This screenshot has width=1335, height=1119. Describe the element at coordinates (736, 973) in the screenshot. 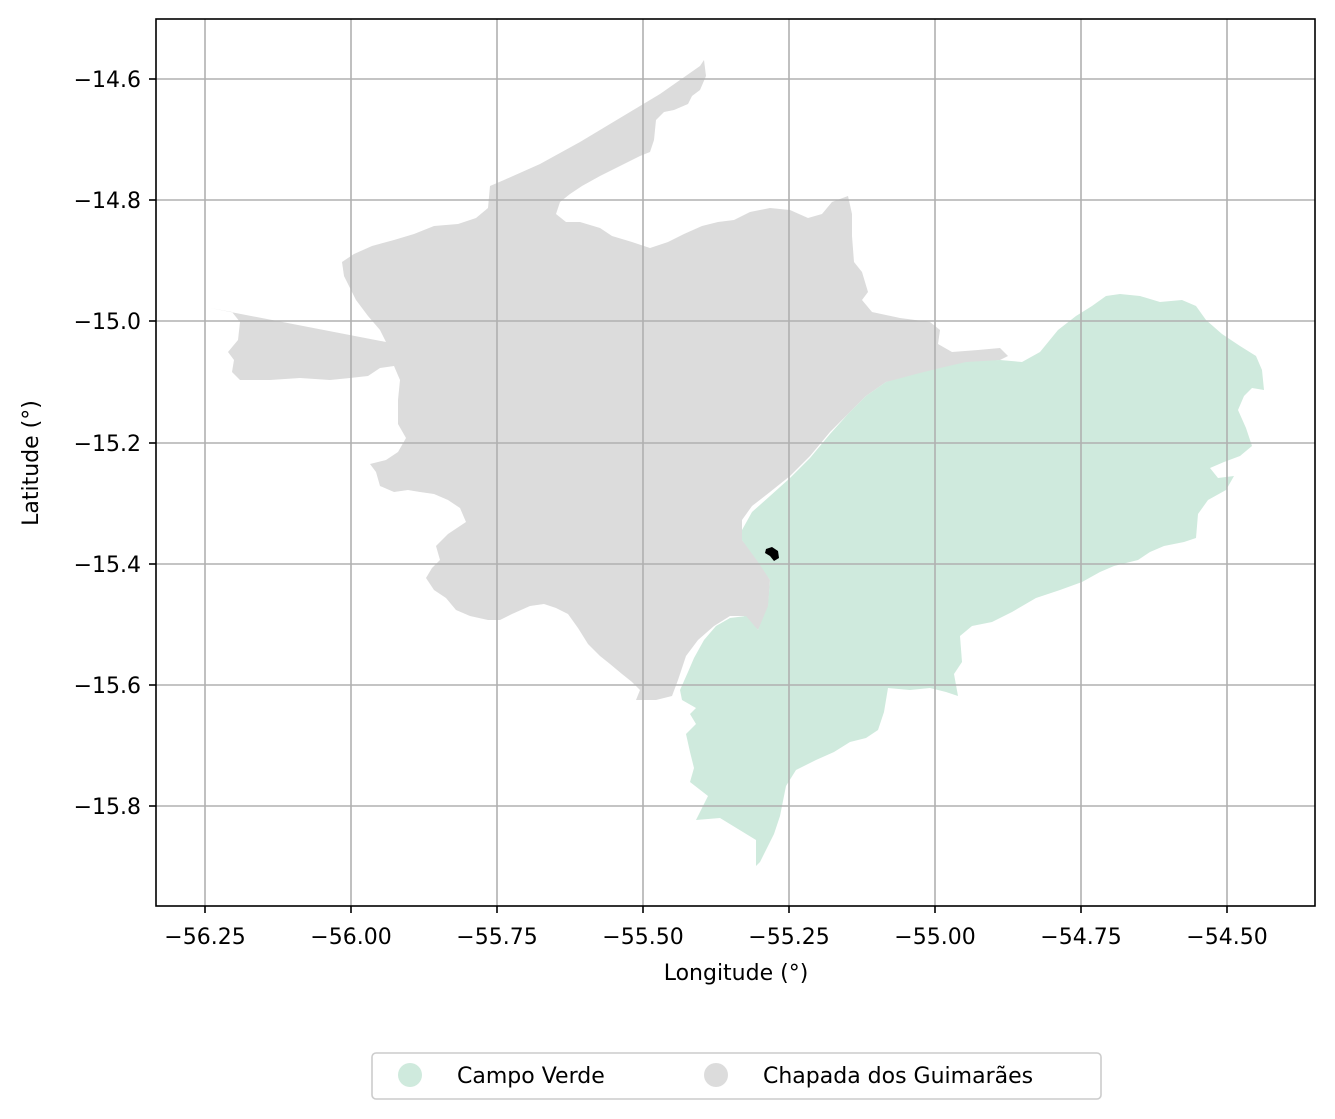

I see `x-axis-title: Longitude (°)` at that location.